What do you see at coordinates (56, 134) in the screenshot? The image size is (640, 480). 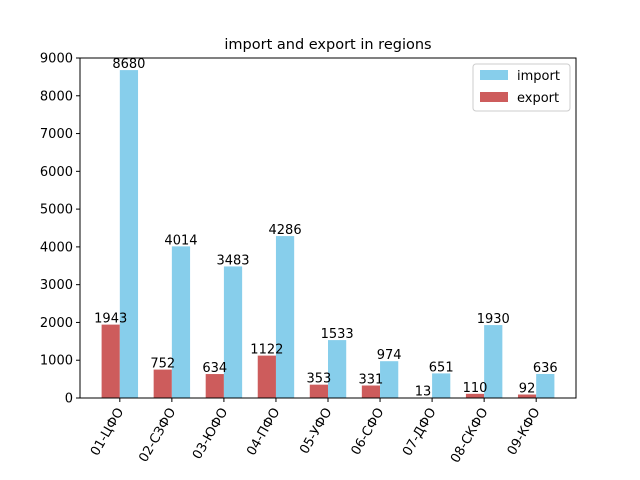 I see `y-tick-label-7000: 7000` at bounding box center [56, 134].